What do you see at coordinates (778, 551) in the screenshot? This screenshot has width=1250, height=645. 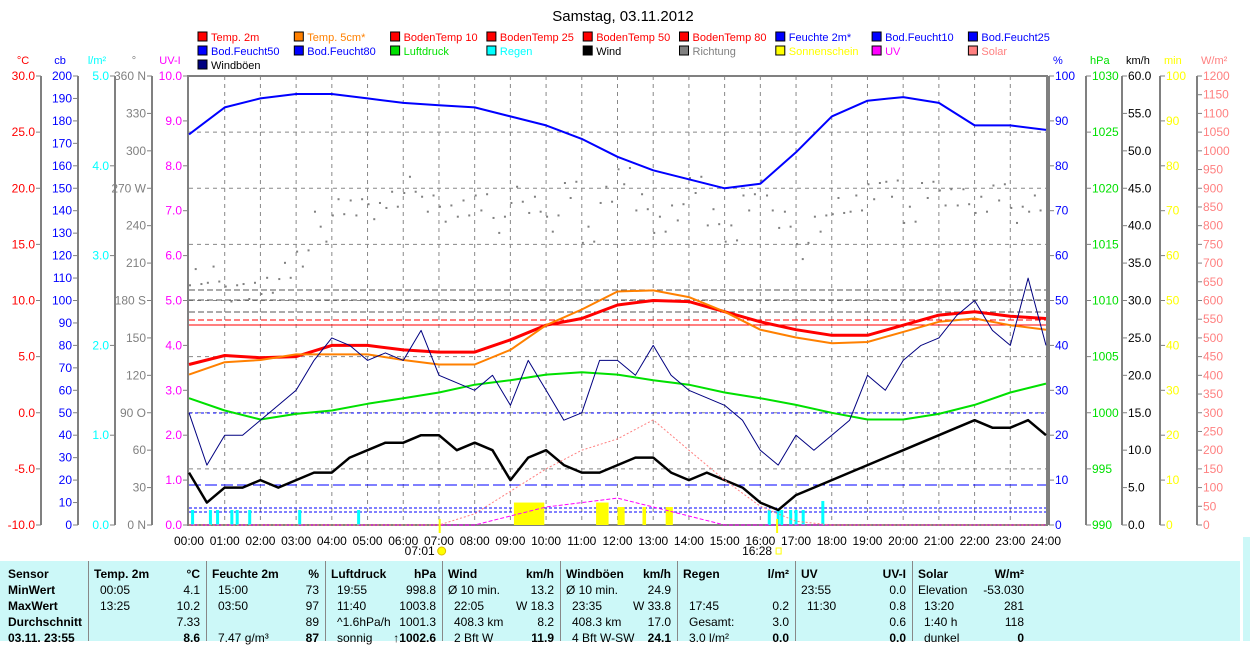 I see `moon-icon` at bounding box center [778, 551].